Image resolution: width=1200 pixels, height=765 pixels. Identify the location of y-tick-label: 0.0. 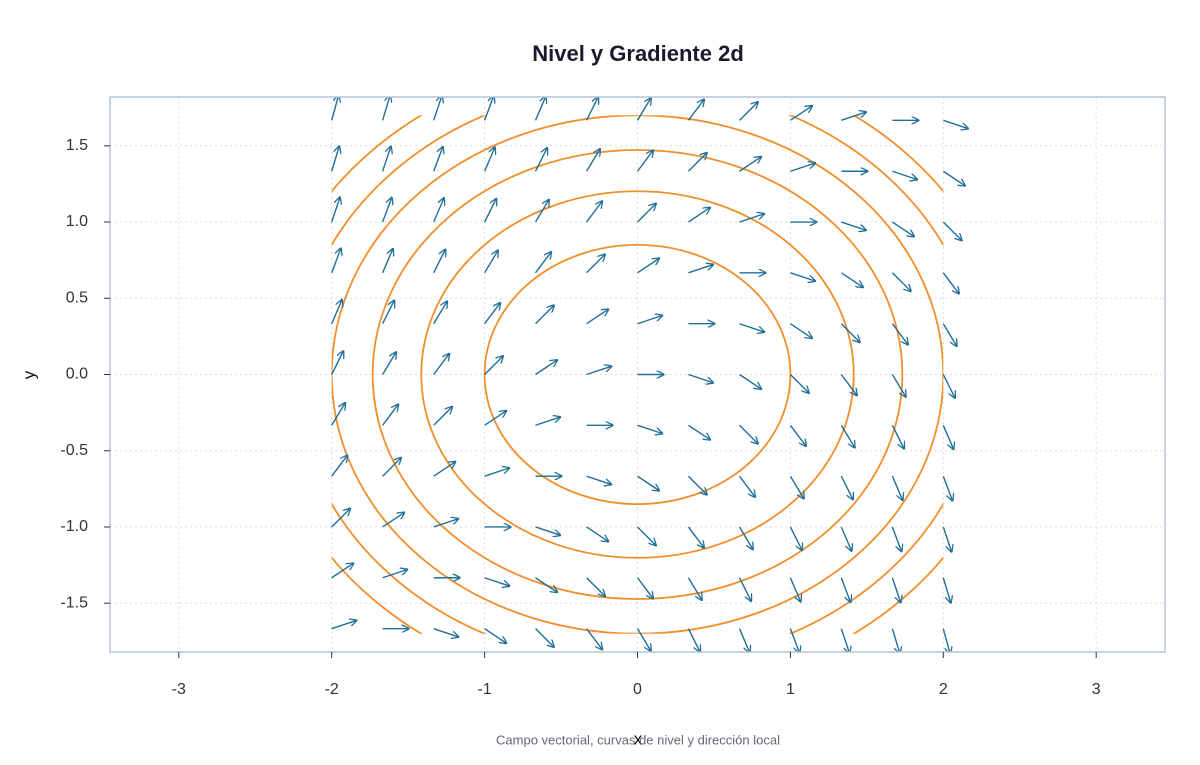
(77, 374).